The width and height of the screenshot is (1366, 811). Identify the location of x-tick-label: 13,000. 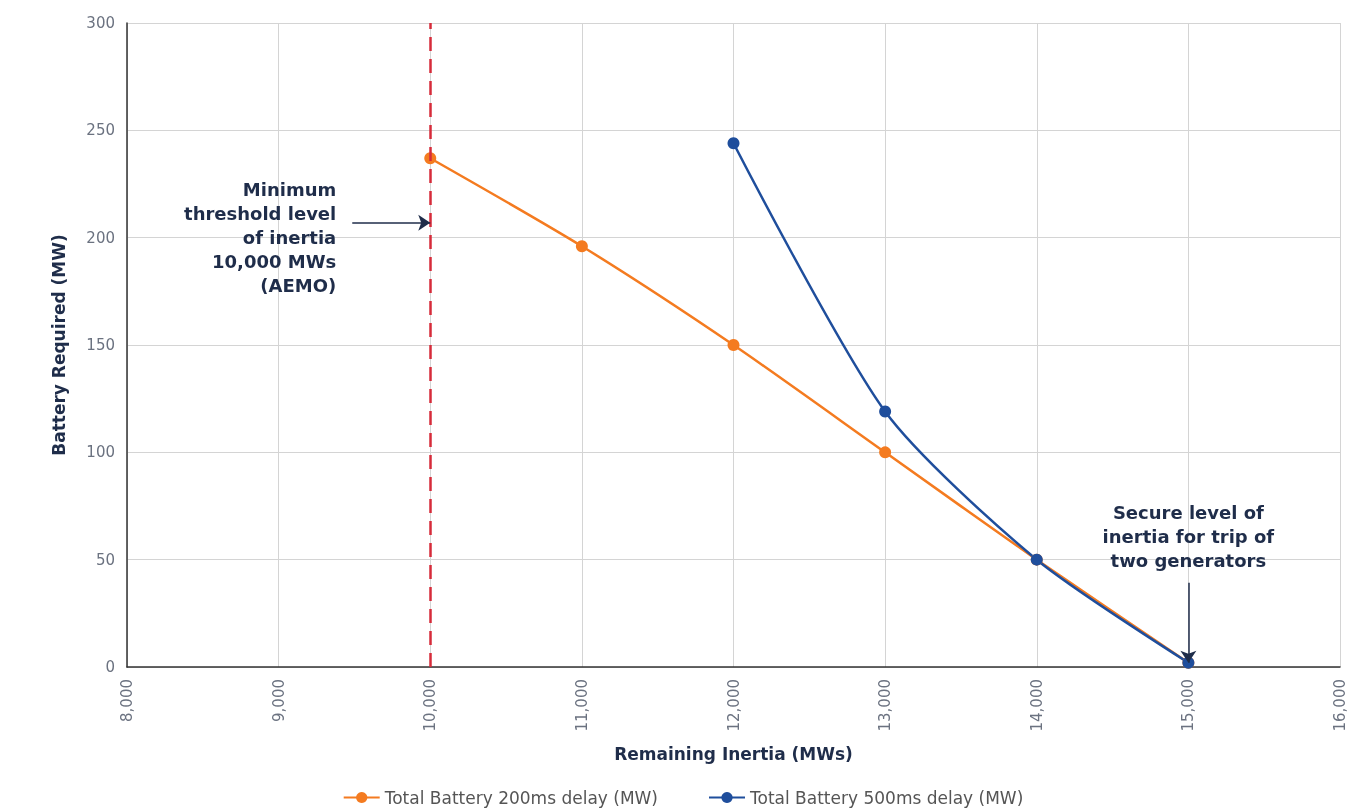
(885, 705).